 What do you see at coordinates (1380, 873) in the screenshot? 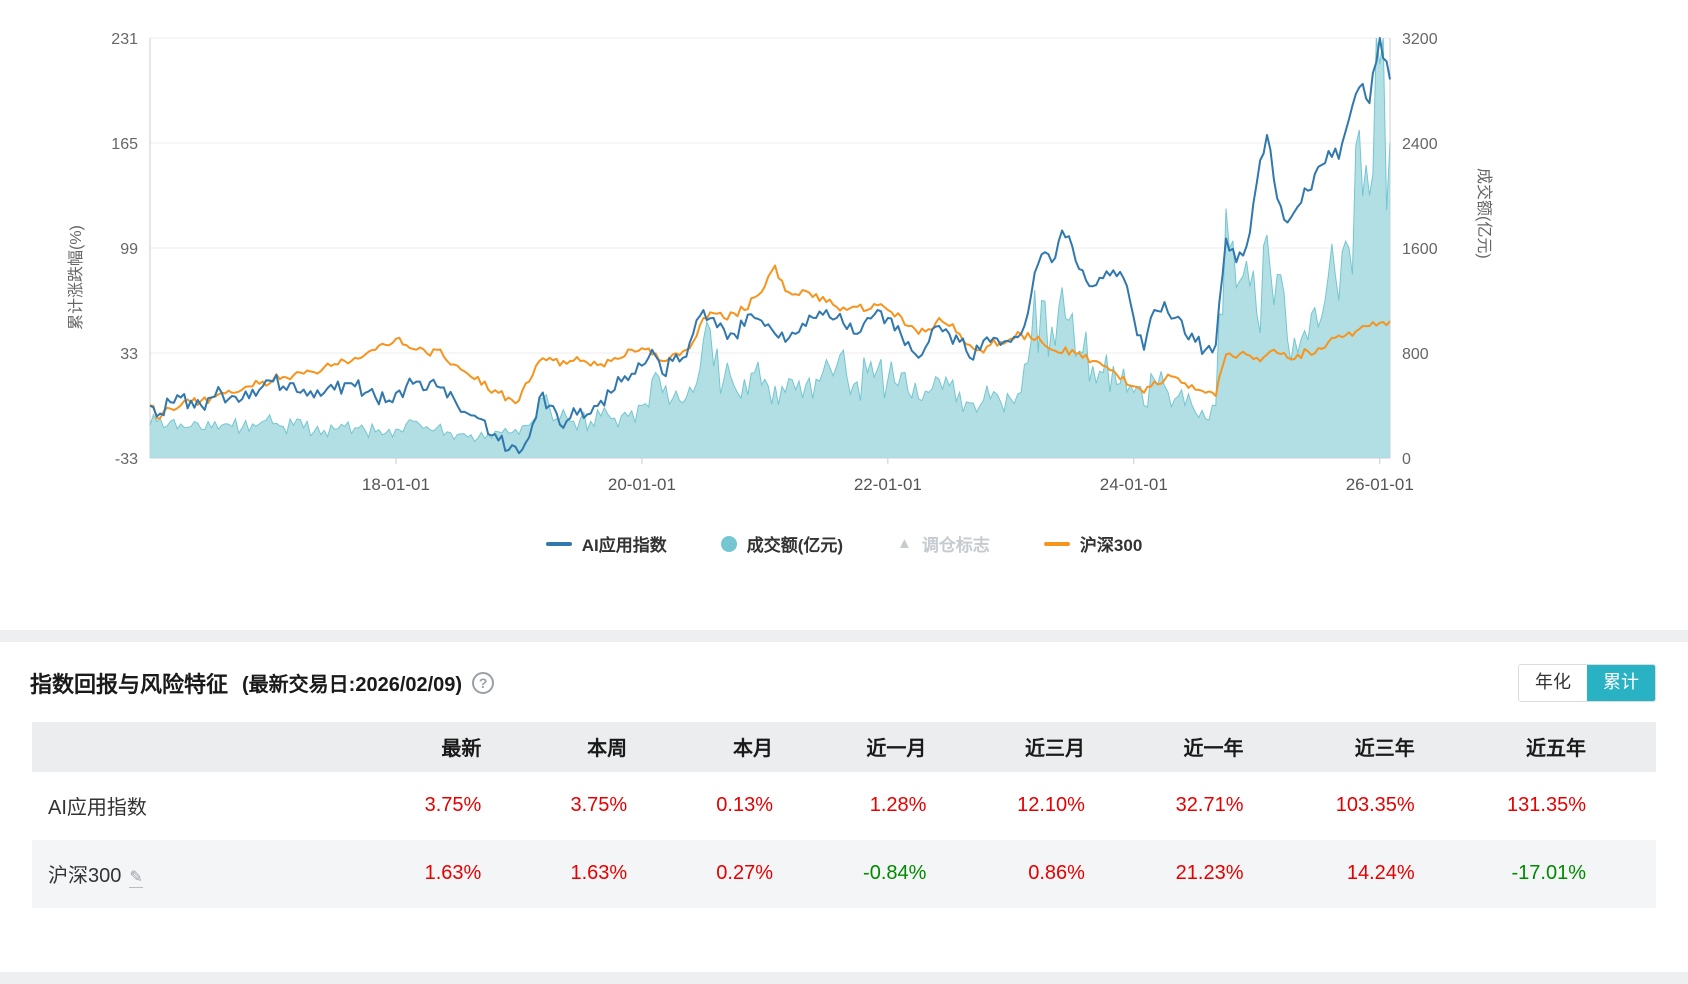
I see `return-value: 14.24%` at bounding box center [1380, 873].